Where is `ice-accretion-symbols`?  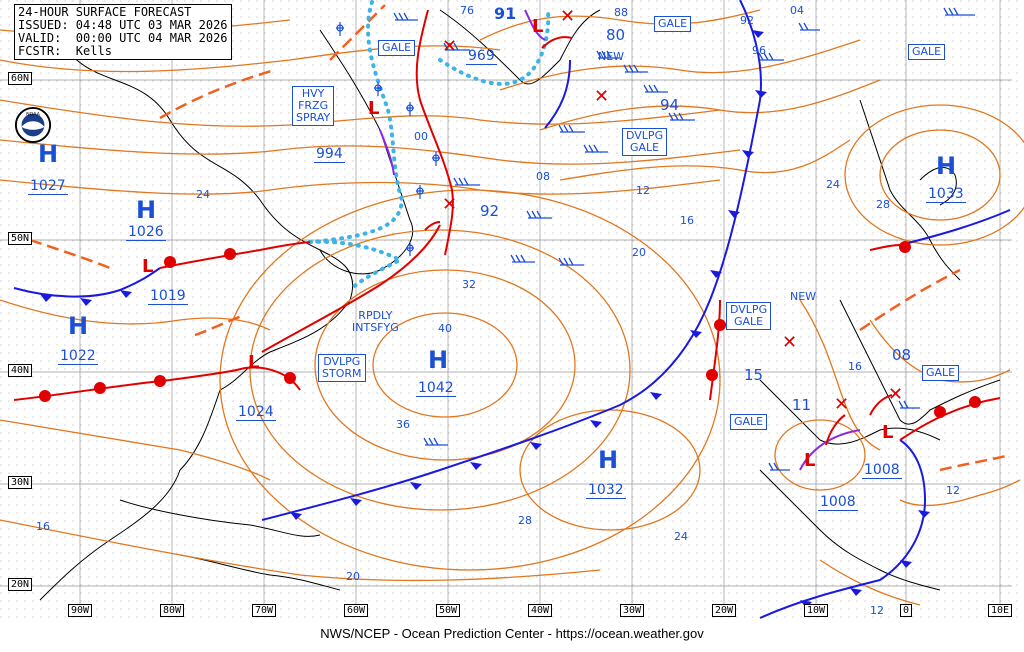
ice-accretion-symbols is located at coordinates (388, 139).